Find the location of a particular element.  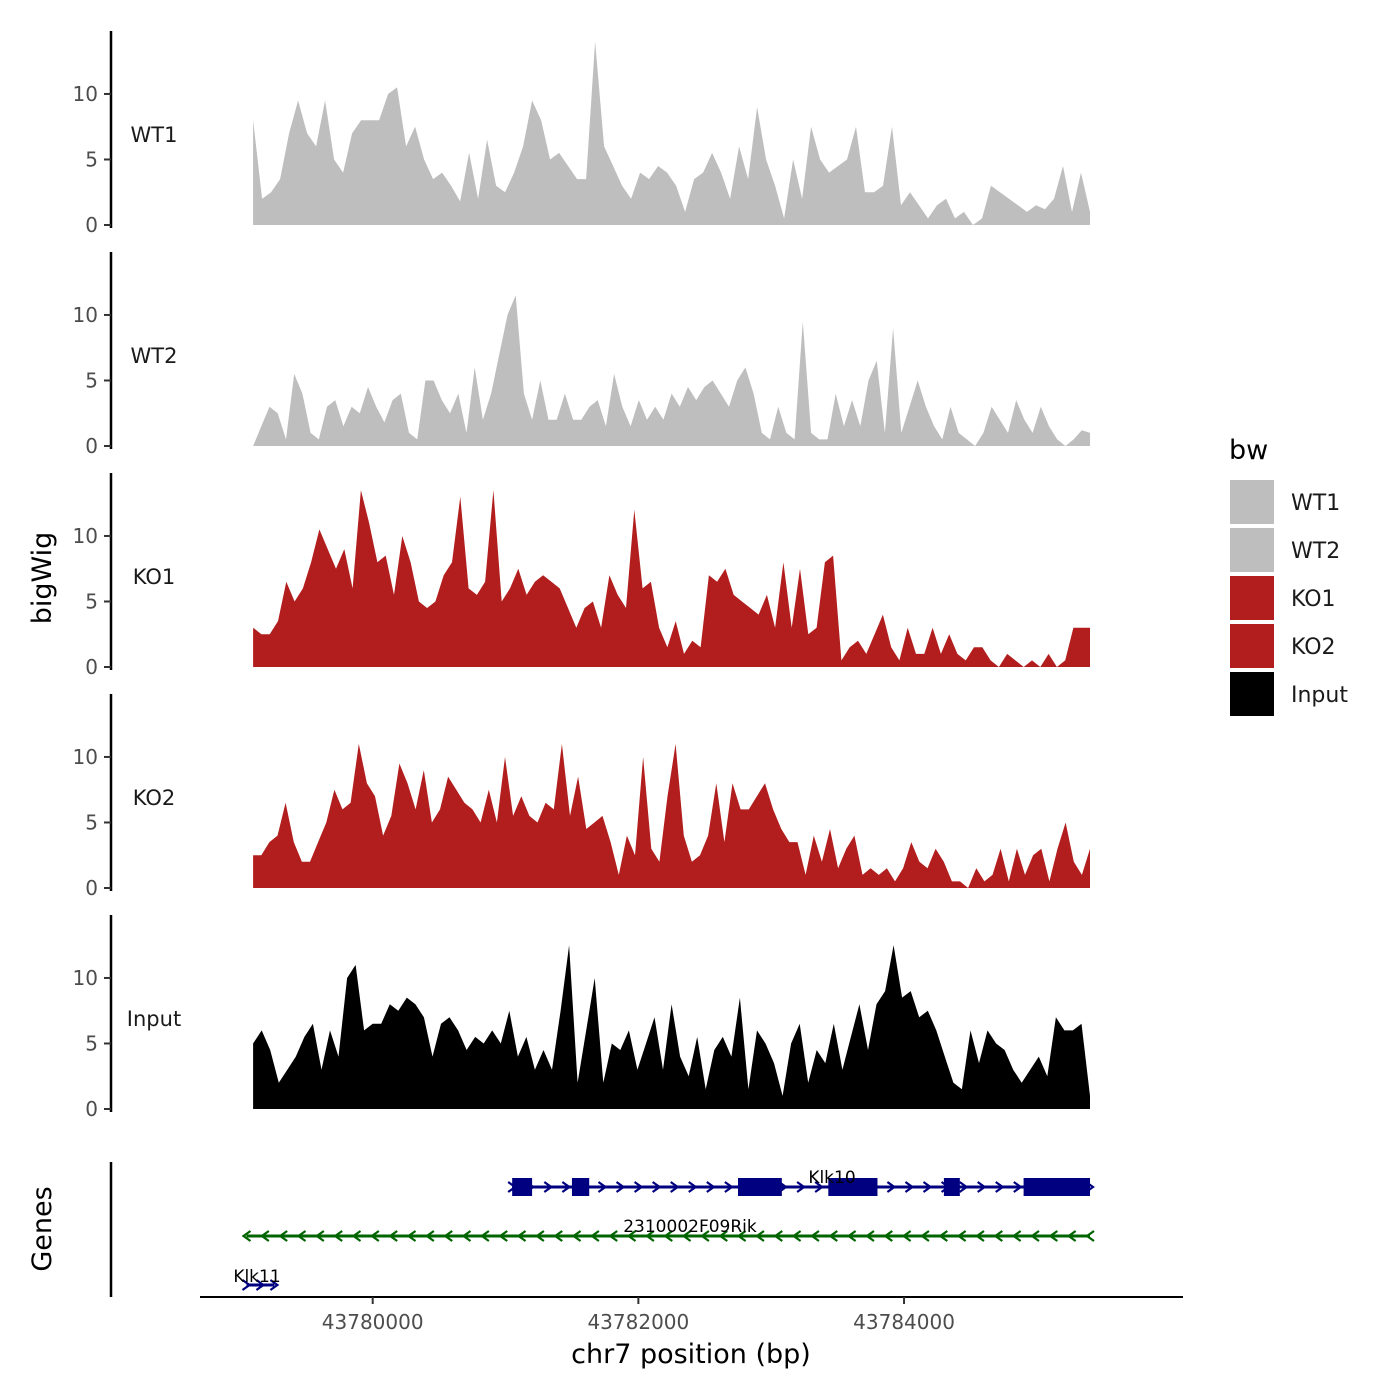

track-wt1: 0 5 10 WT1 is located at coordinates (582, 134).